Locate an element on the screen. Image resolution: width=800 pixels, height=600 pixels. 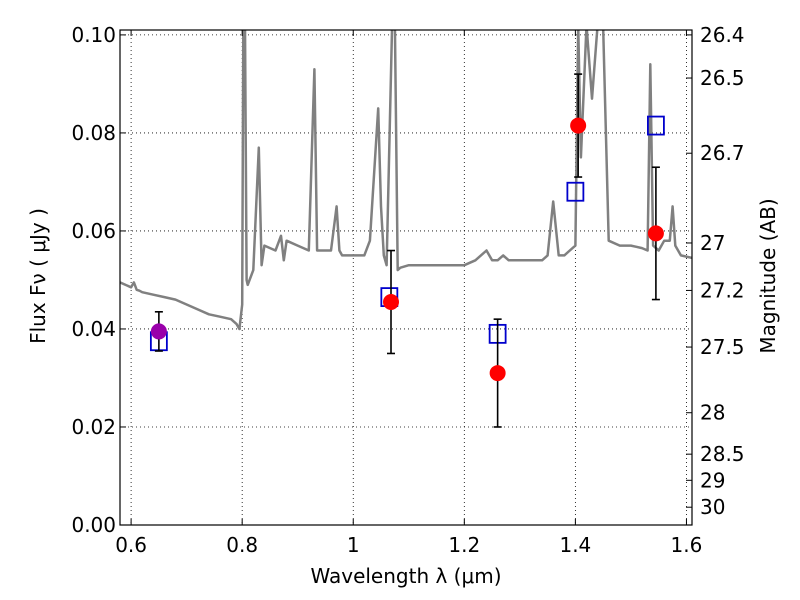
y-tick-label: 0.02 is located at coordinates (93, 427).